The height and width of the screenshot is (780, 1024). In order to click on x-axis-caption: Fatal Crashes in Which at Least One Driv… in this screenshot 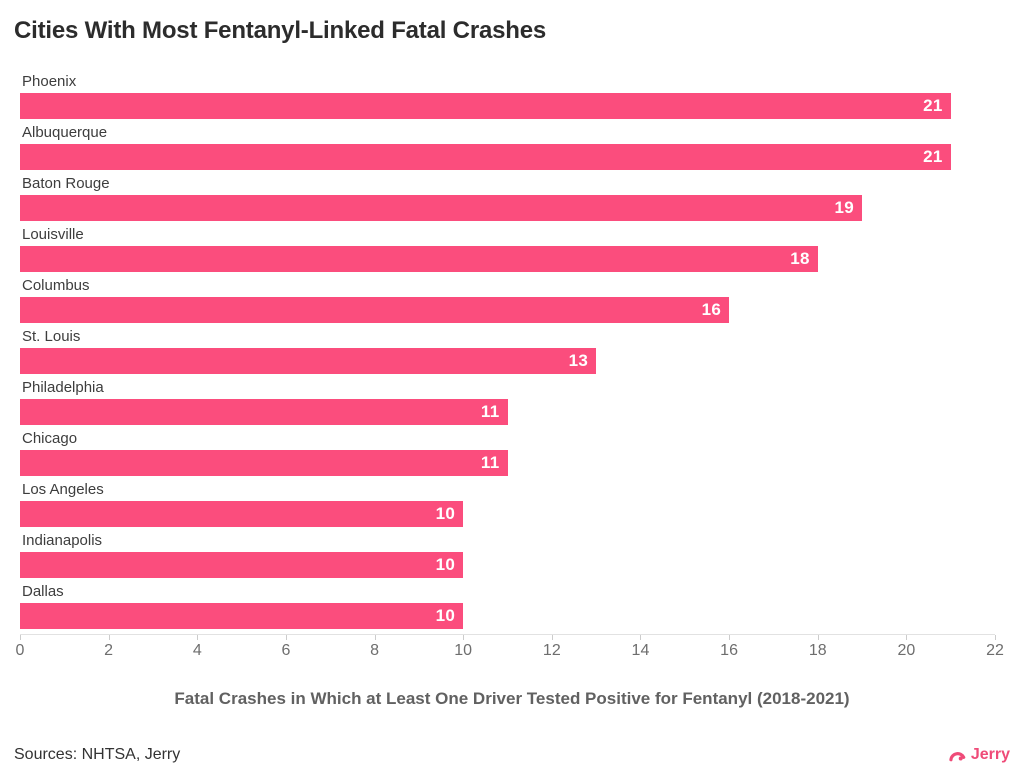, I will do `click(512, 698)`.